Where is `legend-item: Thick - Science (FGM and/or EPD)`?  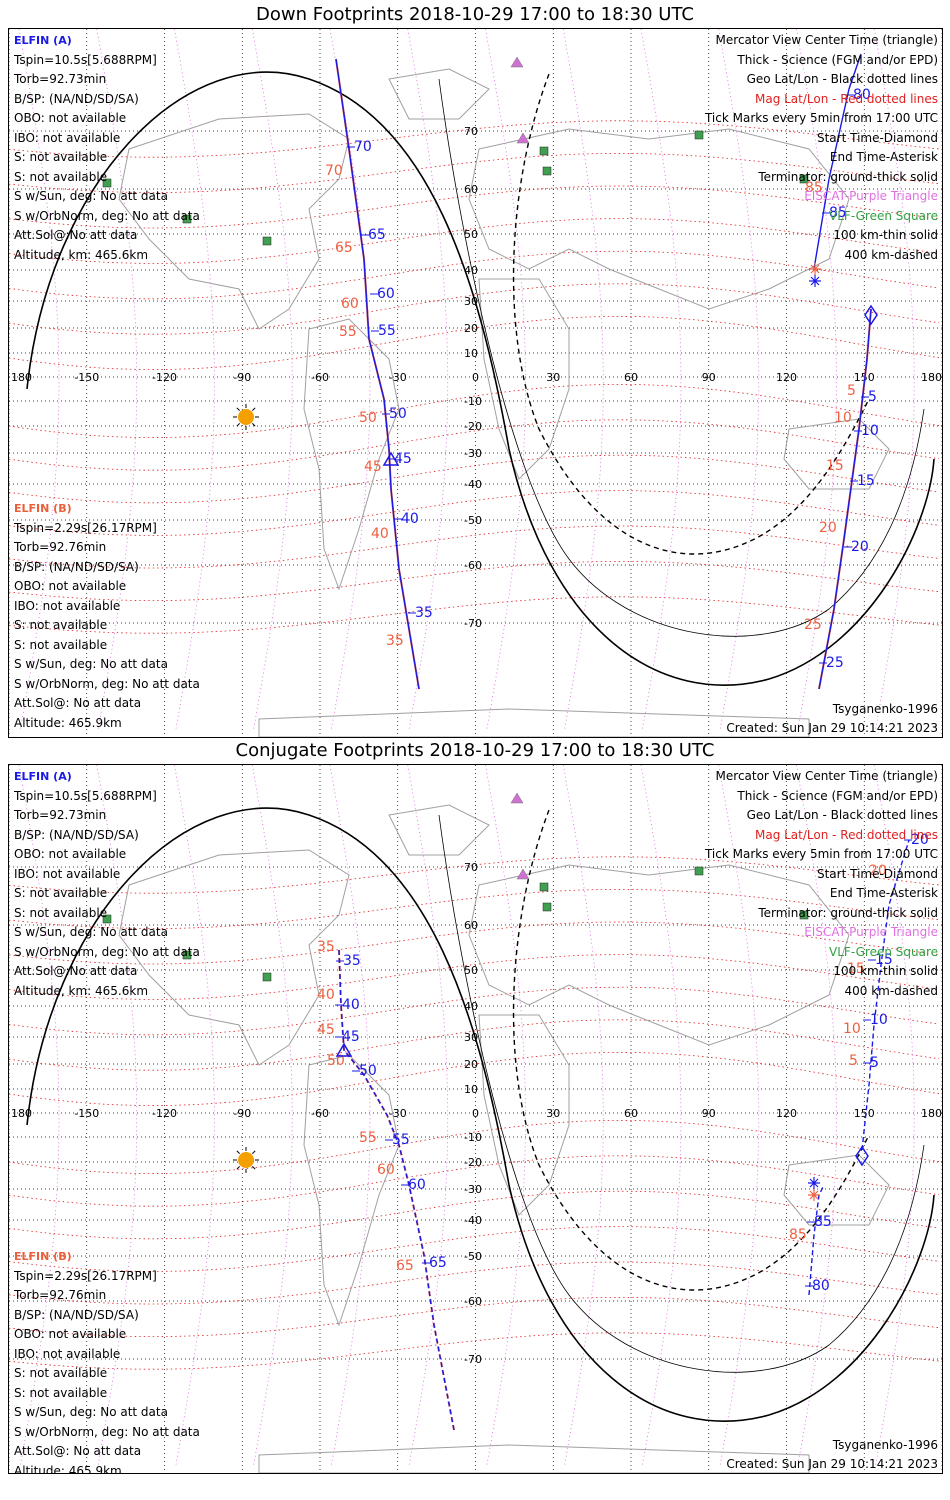 legend-item: Thick - Science (FGM and/or EPD) is located at coordinates (837, 795).